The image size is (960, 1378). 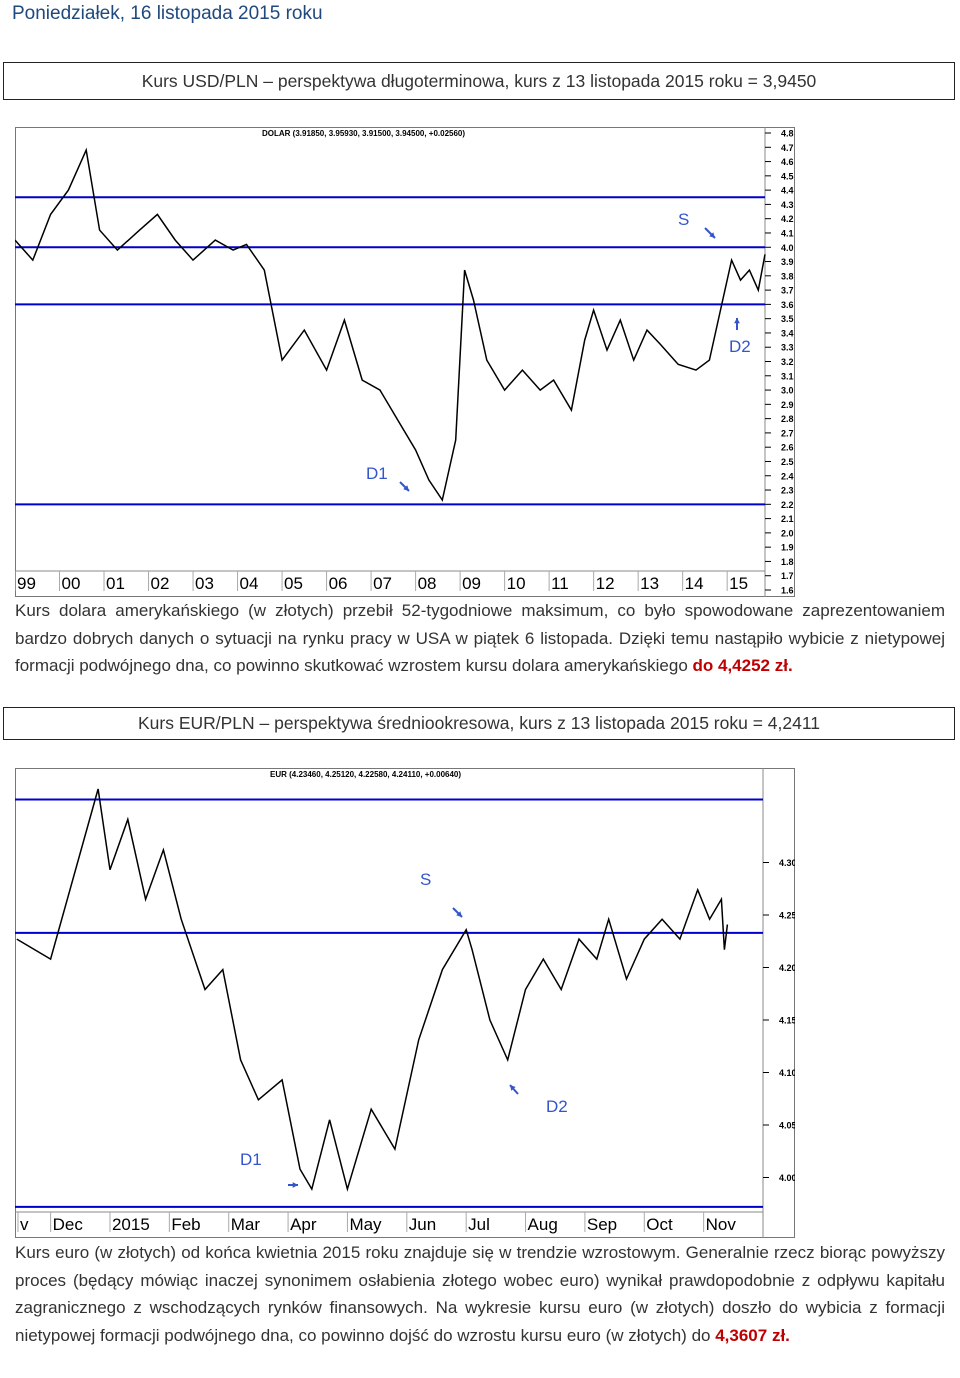 What do you see at coordinates (246, 1224) in the screenshot?
I see `x-tick-label: Mar` at bounding box center [246, 1224].